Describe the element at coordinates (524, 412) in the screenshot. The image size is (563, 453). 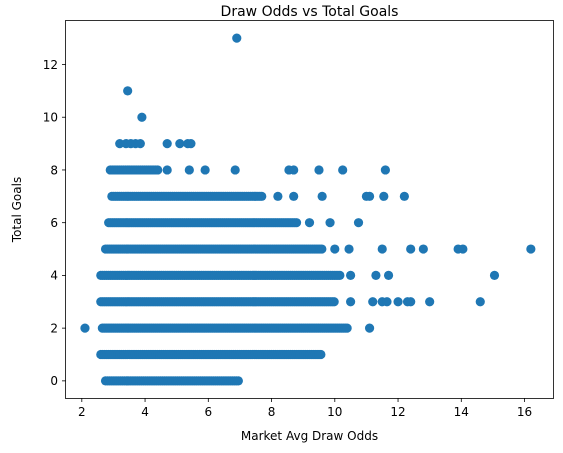
I see `x-tick-label: 16` at that location.